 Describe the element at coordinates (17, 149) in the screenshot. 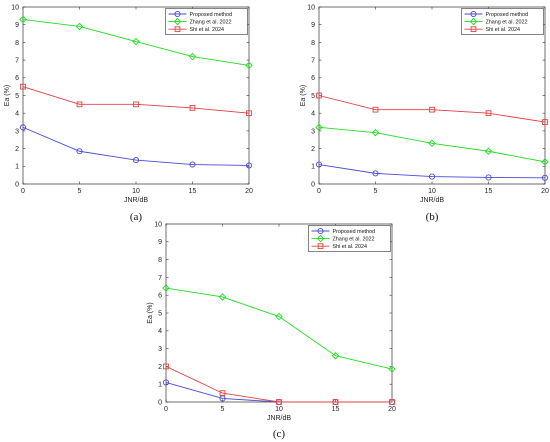

I see `y-tick-label: 2` at that location.